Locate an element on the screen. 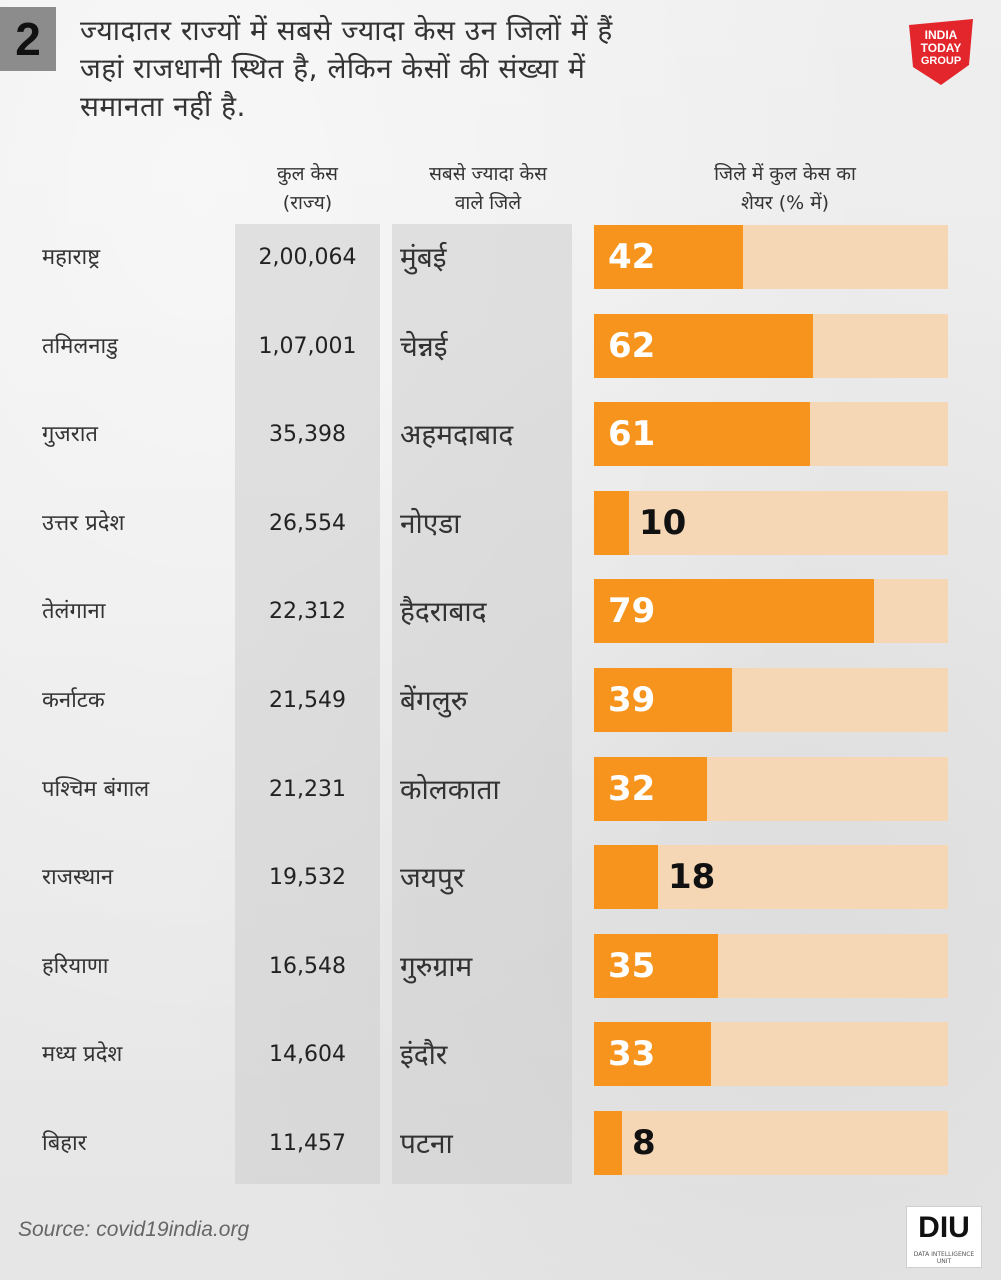 This screenshot has width=1001, height=1280. column-header-district-line-2: वाले जिले is located at coordinates (488, 203).